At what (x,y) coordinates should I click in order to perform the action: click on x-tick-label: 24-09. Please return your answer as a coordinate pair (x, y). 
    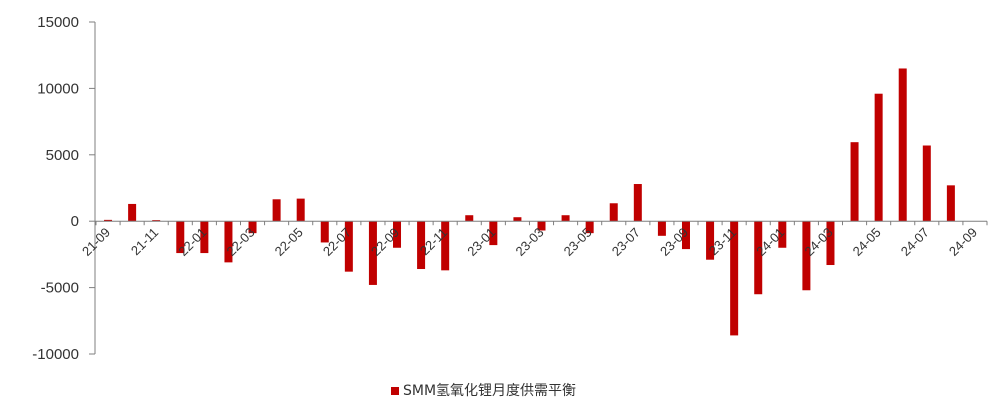
    Looking at the image, I should click on (963, 242).